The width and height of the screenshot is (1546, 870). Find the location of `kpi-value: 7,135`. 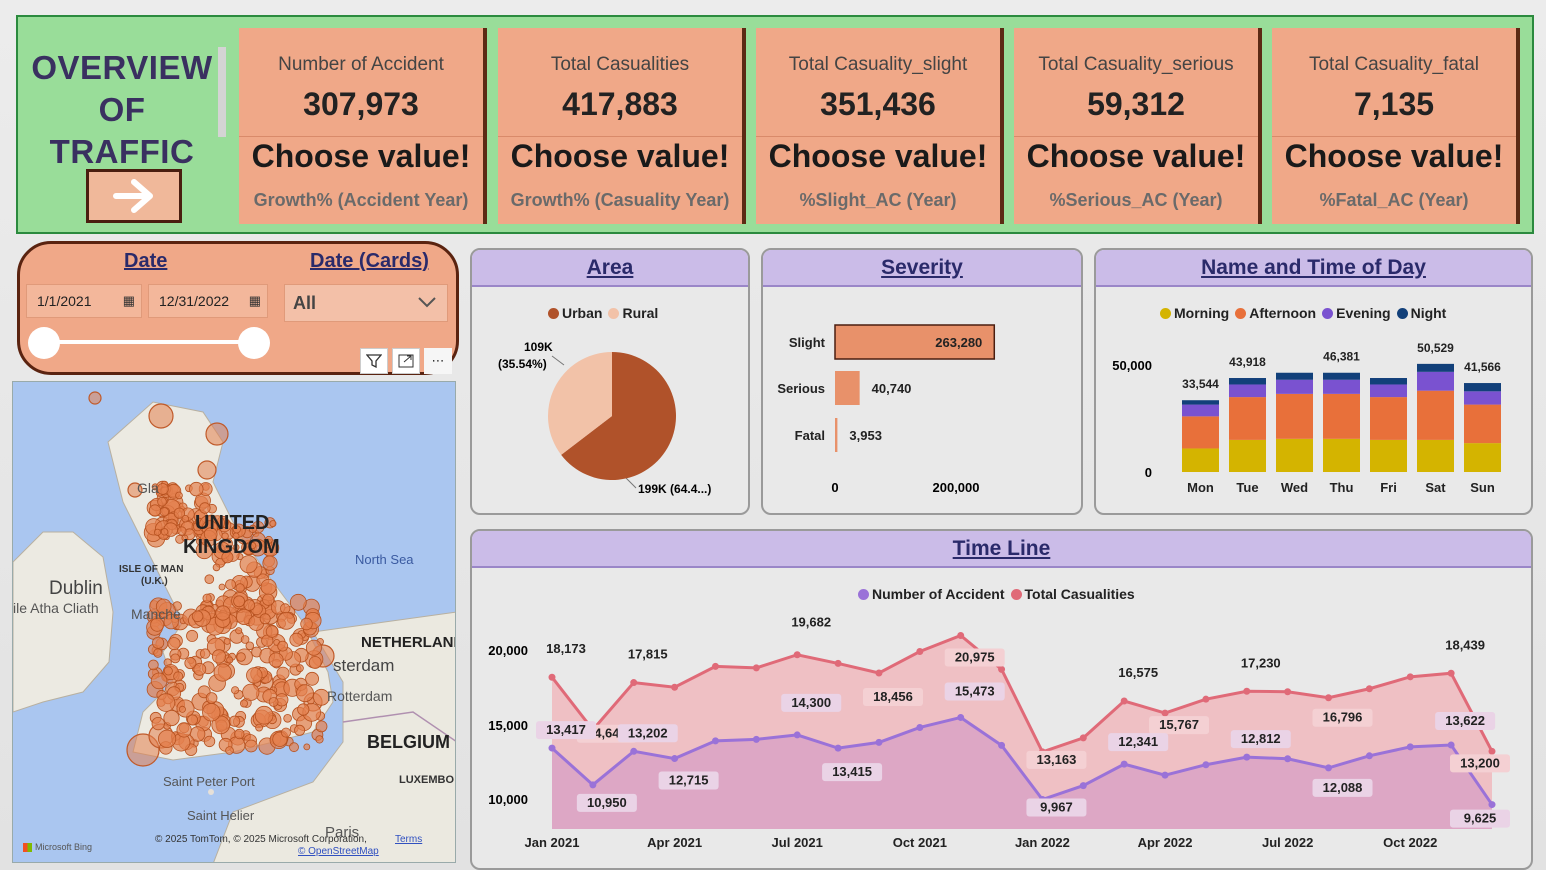

kpi-value: 7,135 is located at coordinates (1394, 104).